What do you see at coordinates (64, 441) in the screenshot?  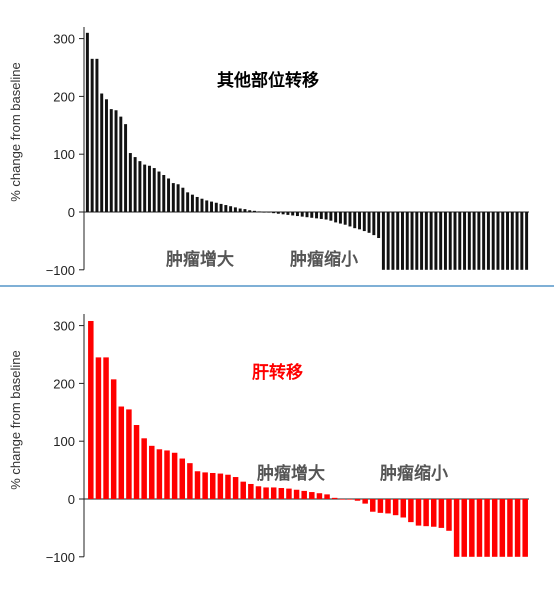 I see `y-tick-label: 100` at bounding box center [64, 441].